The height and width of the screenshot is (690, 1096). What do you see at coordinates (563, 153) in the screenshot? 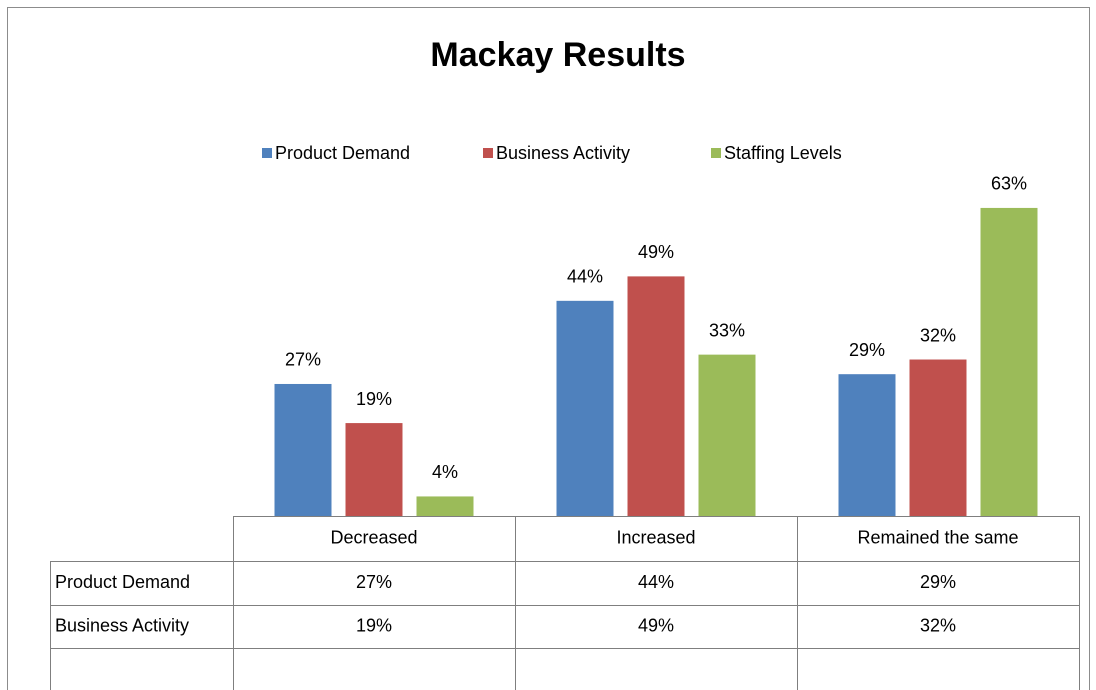
I see `legend-label: Business Activity` at bounding box center [563, 153].